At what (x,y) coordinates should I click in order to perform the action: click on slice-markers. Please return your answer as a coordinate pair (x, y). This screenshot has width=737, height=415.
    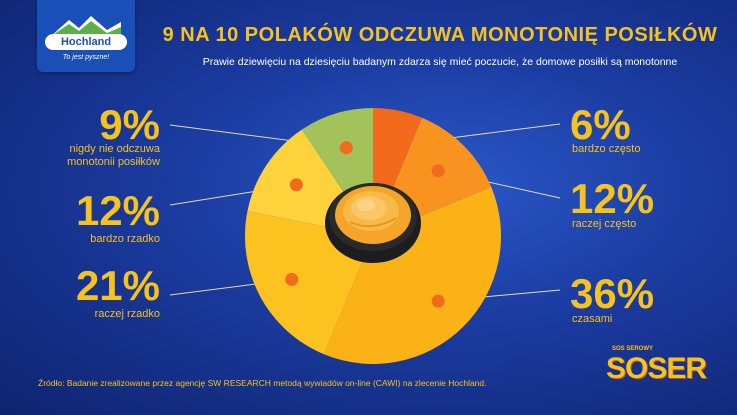
    Looking at the image, I should click on (365, 223).